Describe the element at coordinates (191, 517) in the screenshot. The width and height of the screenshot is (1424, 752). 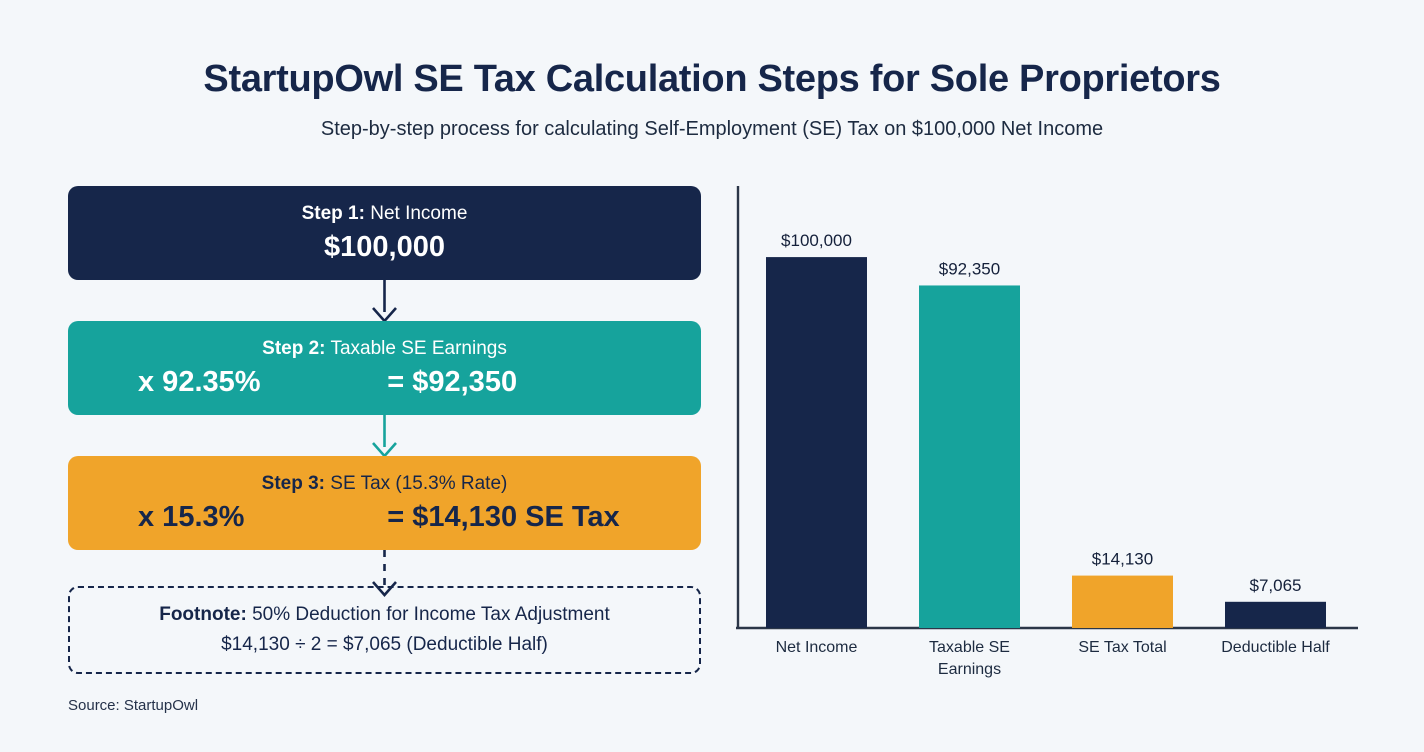
I see `step-3-multiplier: x 15.3%` at that location.